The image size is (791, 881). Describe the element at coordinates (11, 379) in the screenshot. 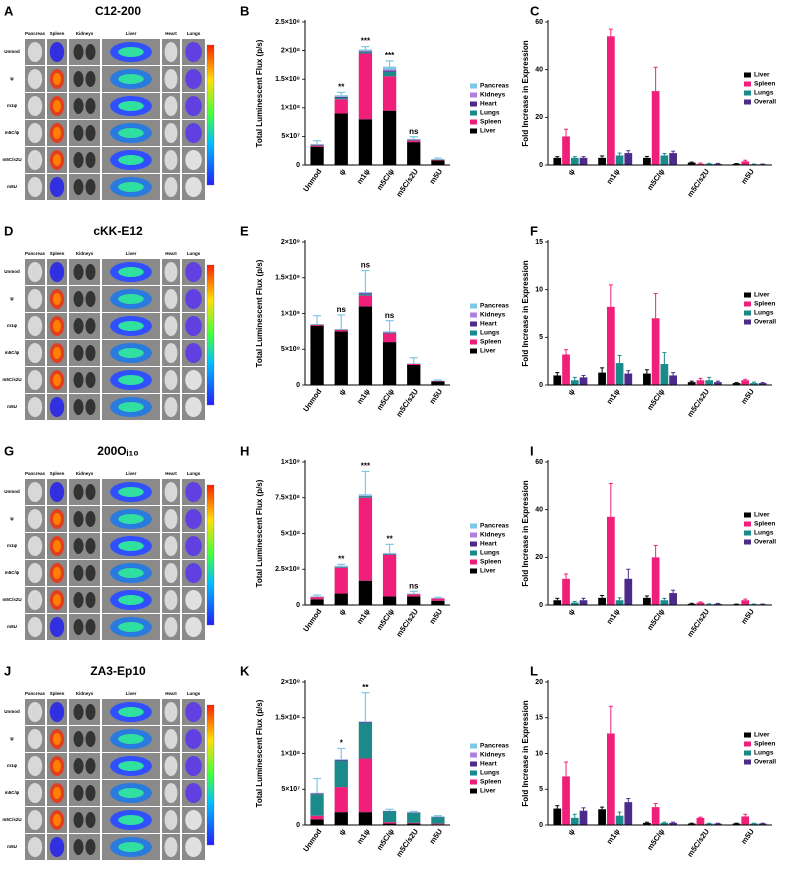

I see `row-label: m5C/s2U` at that location.